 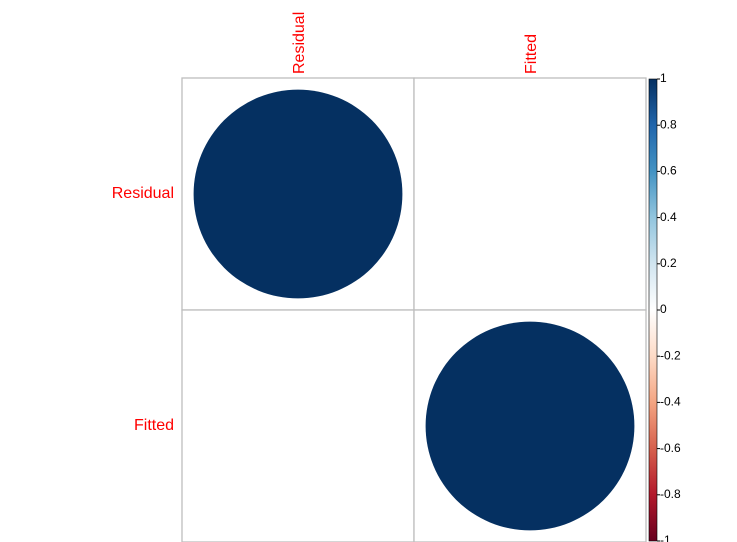 I want to click on colorbar: 1 0.8 0.6 0.4 0.2 0 -0.2 -0.4 -0.6 -0.8 -1, so click(x=665, y=306).